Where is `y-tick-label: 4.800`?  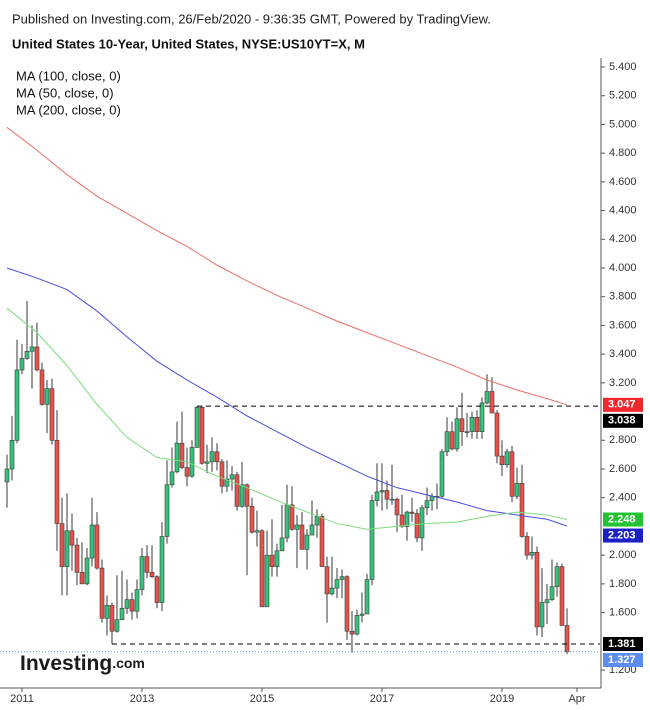 y-tick-label: 4.800 is located at coordinates (623, 153).